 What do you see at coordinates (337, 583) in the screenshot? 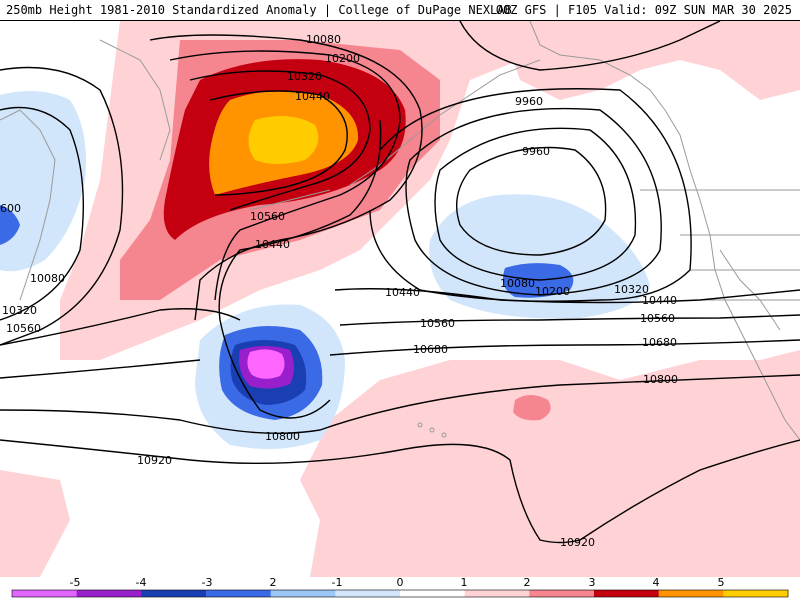
I see `colorbar-tick-label: -1` at bounding box center [337, 583].